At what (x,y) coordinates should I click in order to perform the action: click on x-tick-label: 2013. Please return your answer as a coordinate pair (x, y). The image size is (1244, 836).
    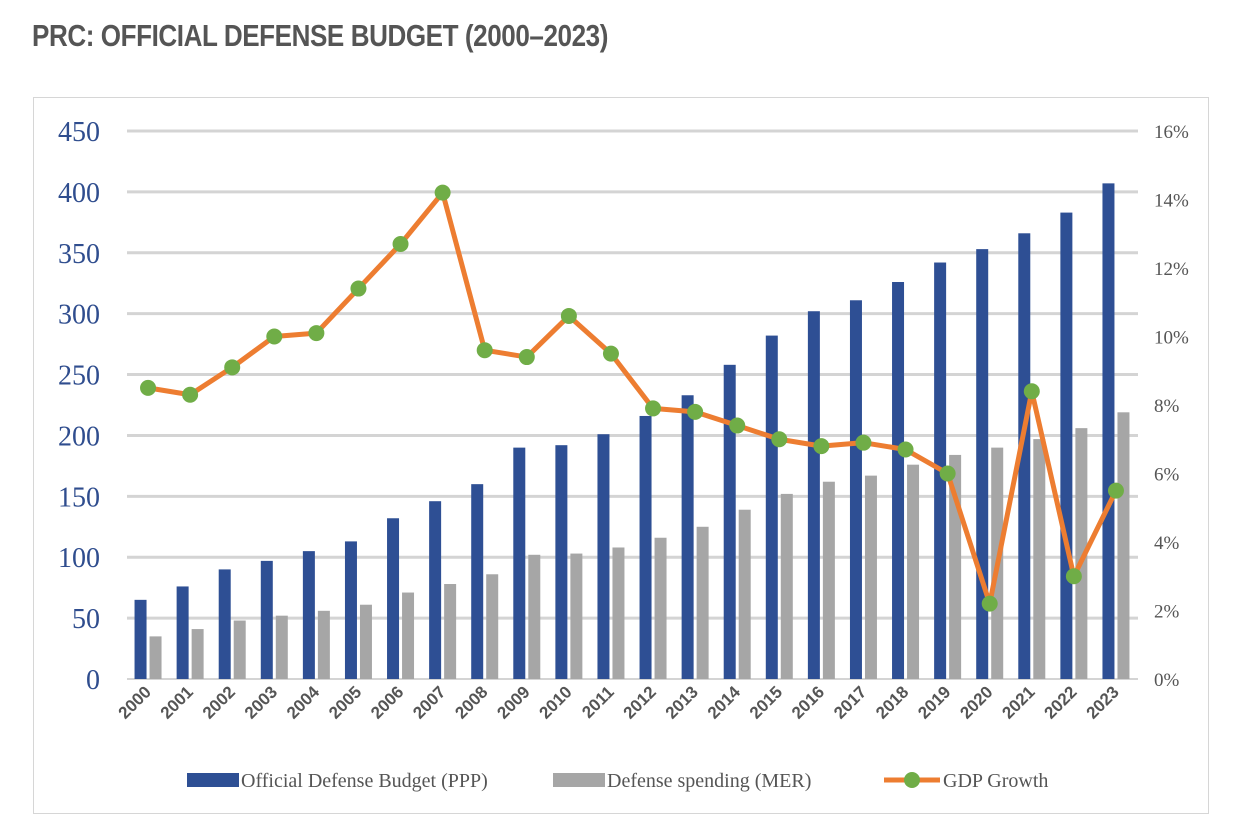
    Looking at the image, I should click on (682, 702).